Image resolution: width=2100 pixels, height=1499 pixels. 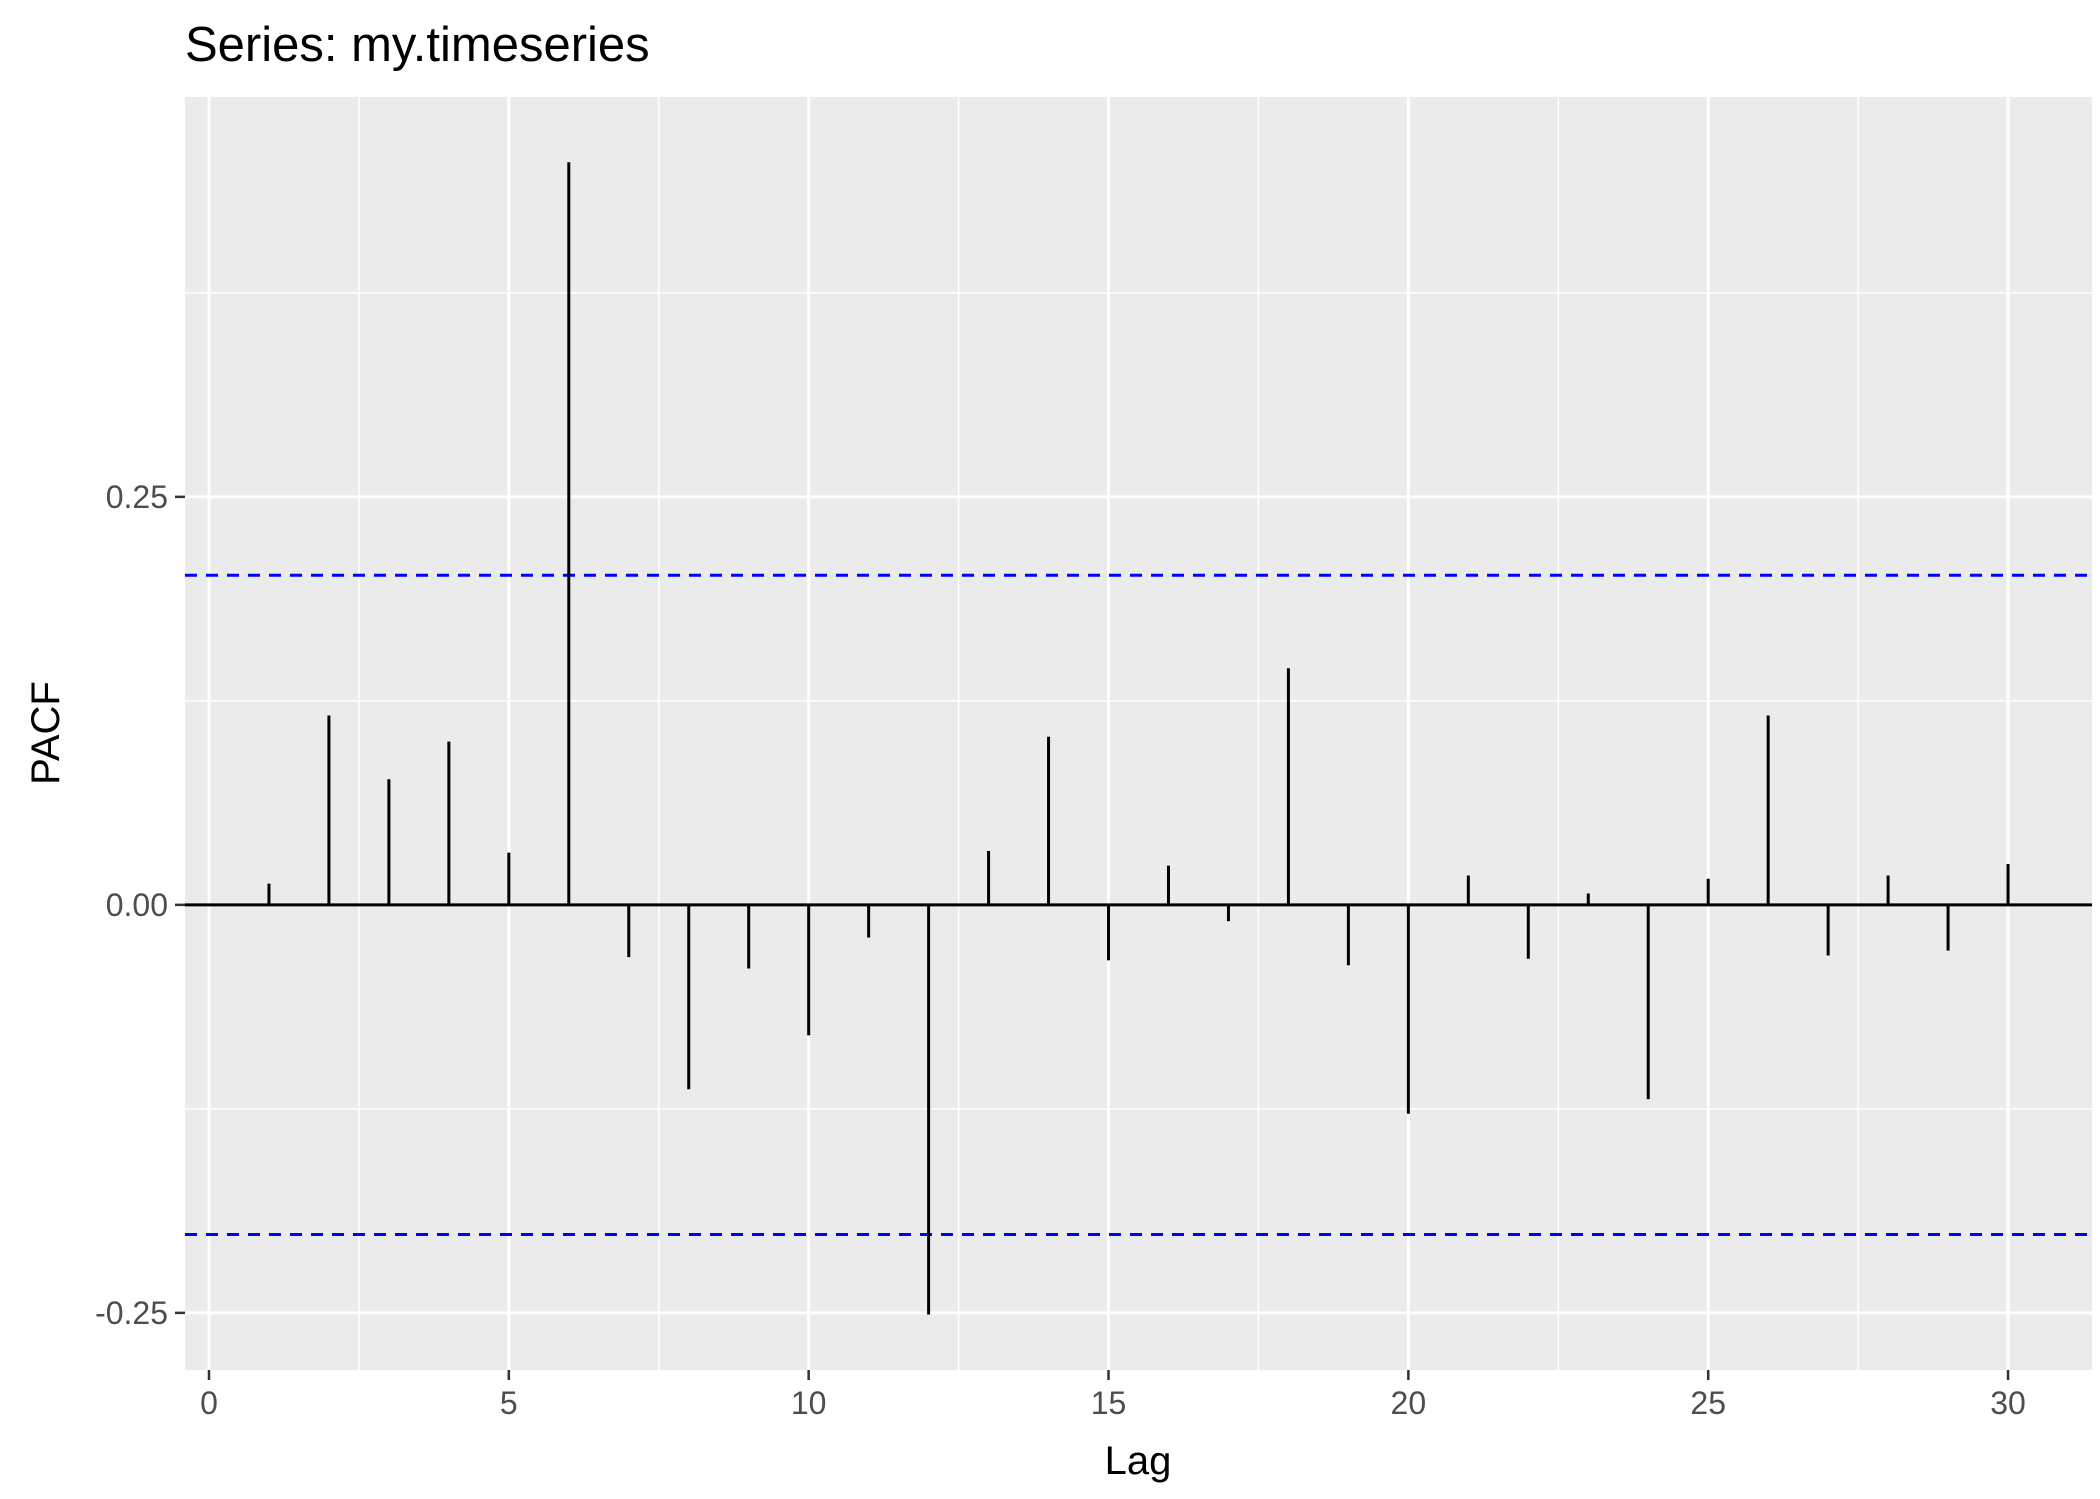 What do you see at coordinates (137, 497) in the screenshot?
I see `y-tick-label: 0.25` at bounding box center [137, 497].